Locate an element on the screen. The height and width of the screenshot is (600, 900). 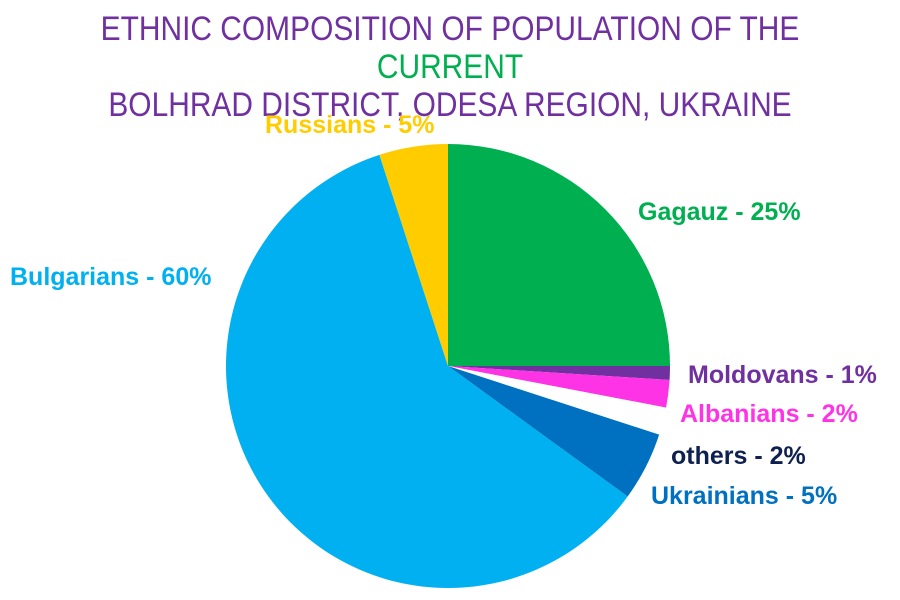
title-text: ETHNIC COMPOSITION OF POPULATION OF THE is located at coordinates (450, 29).